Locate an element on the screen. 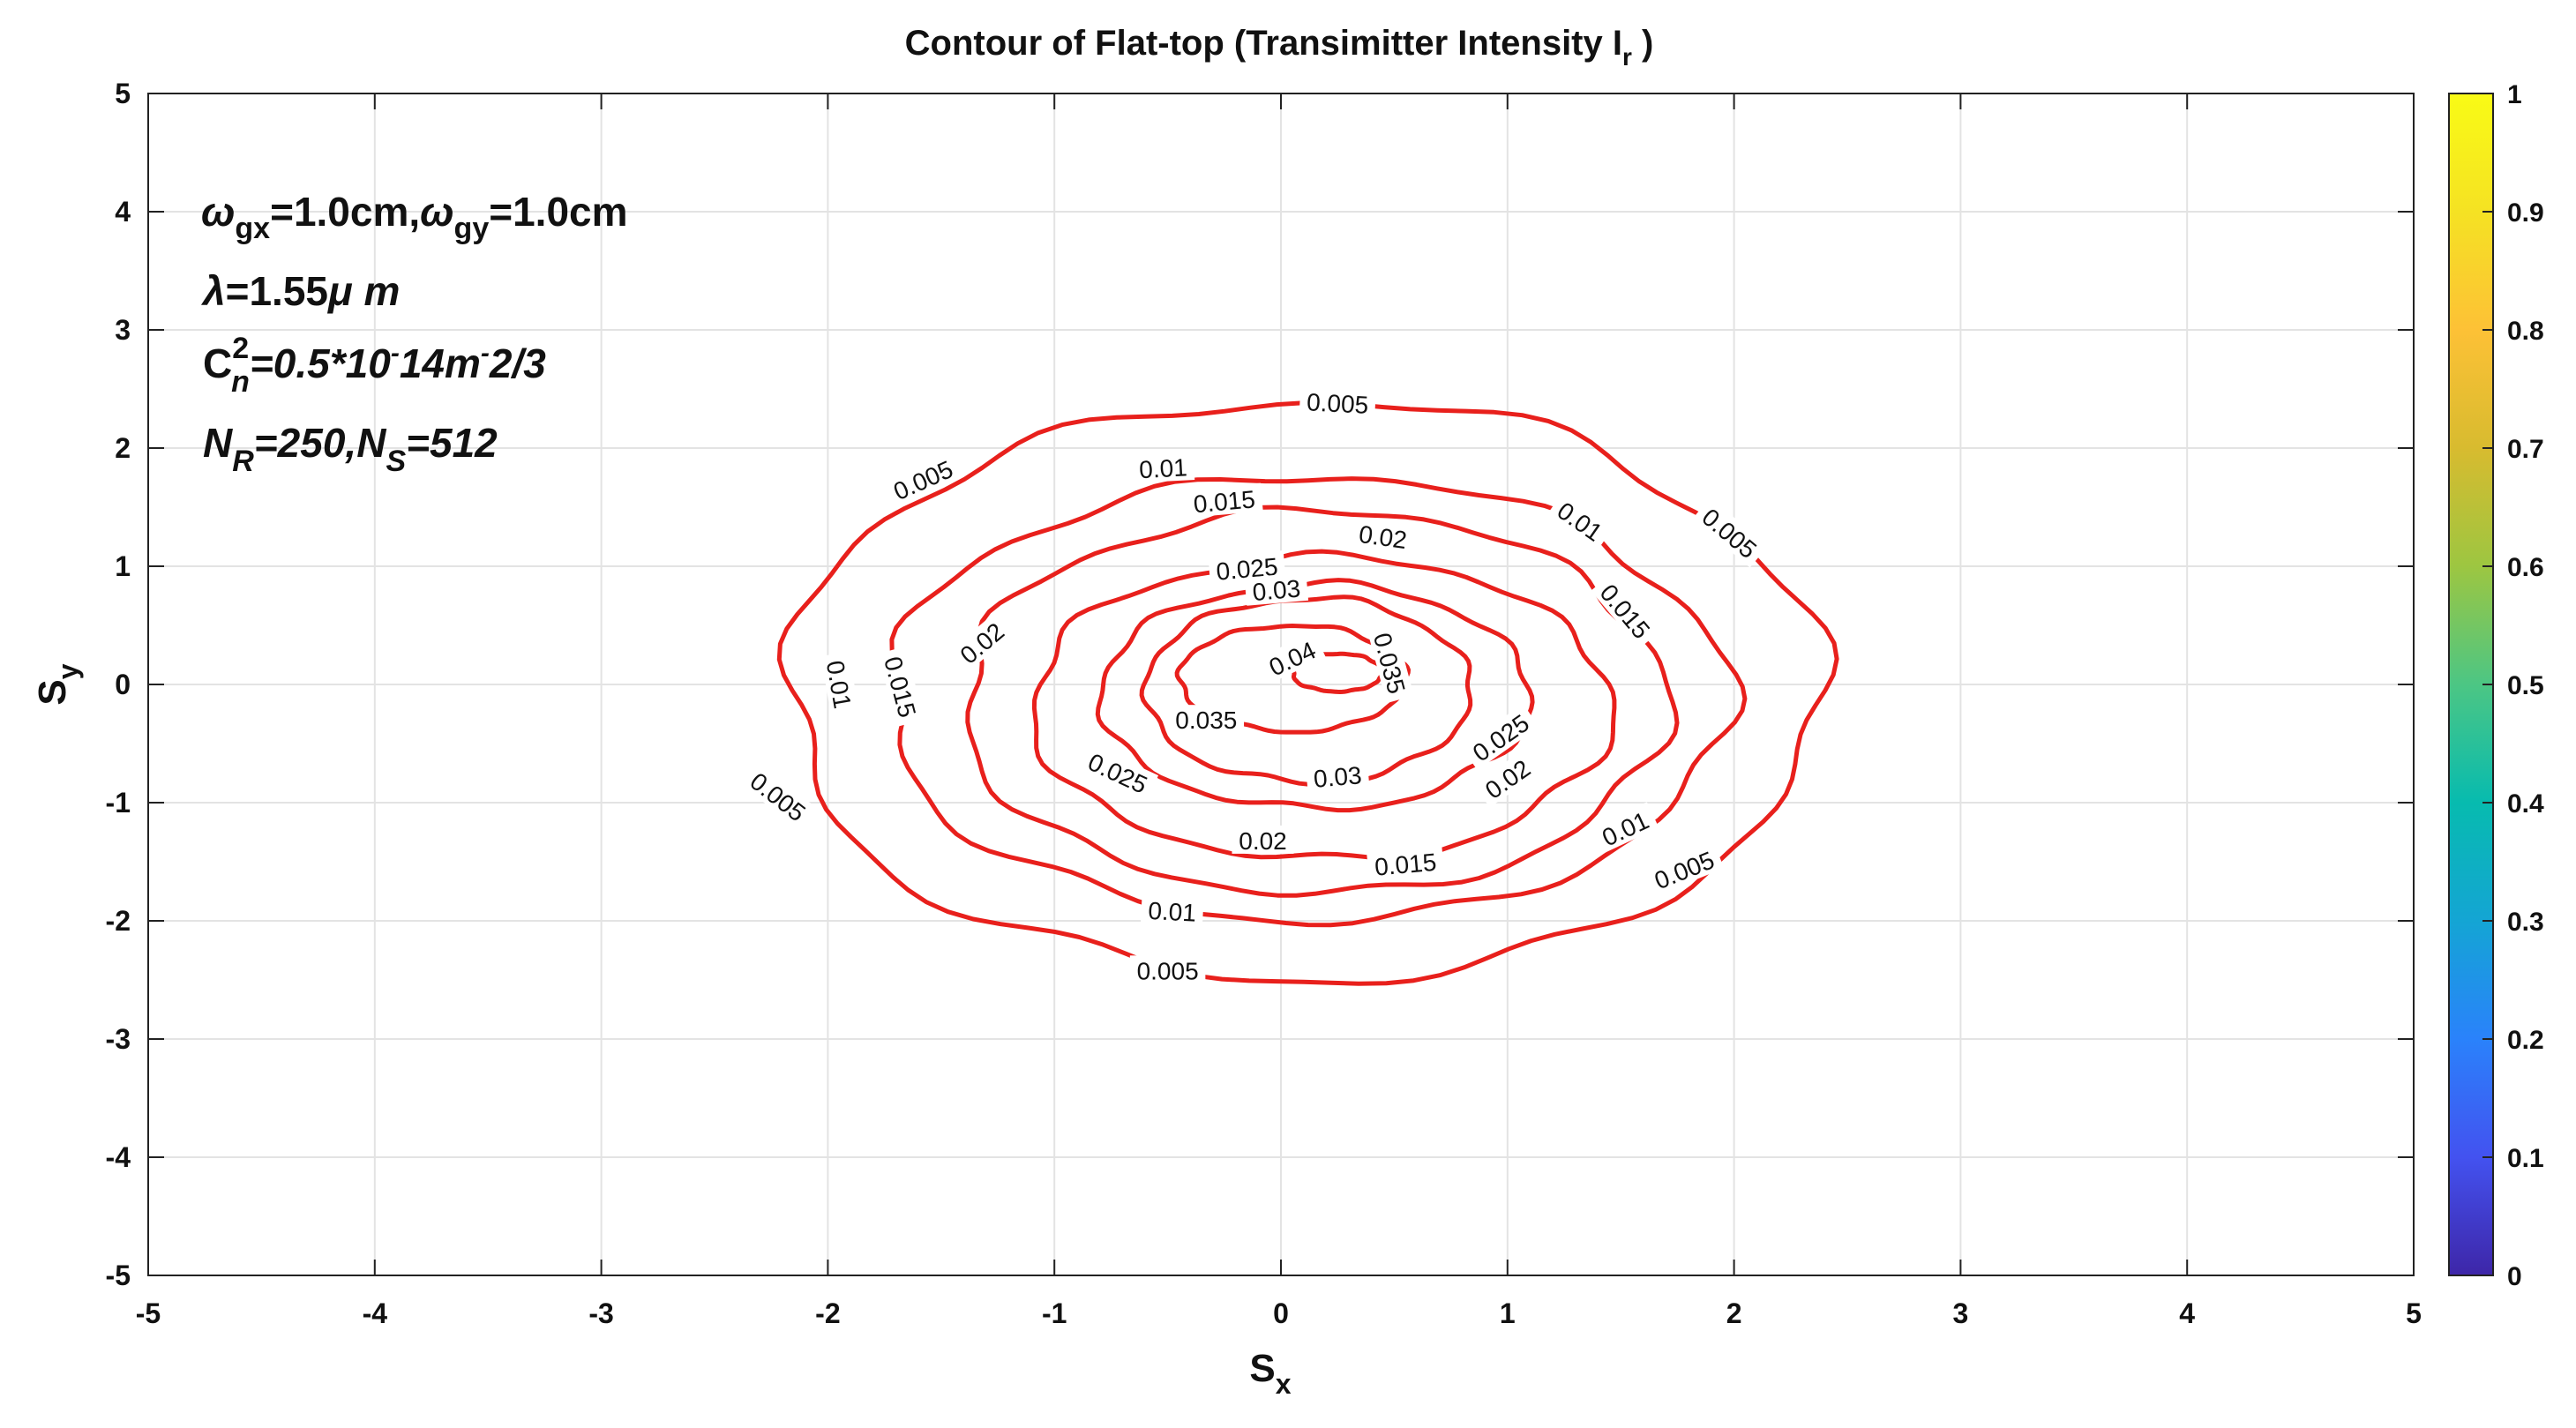  contour-line-0.015 is located at coordinates (1322, 701).